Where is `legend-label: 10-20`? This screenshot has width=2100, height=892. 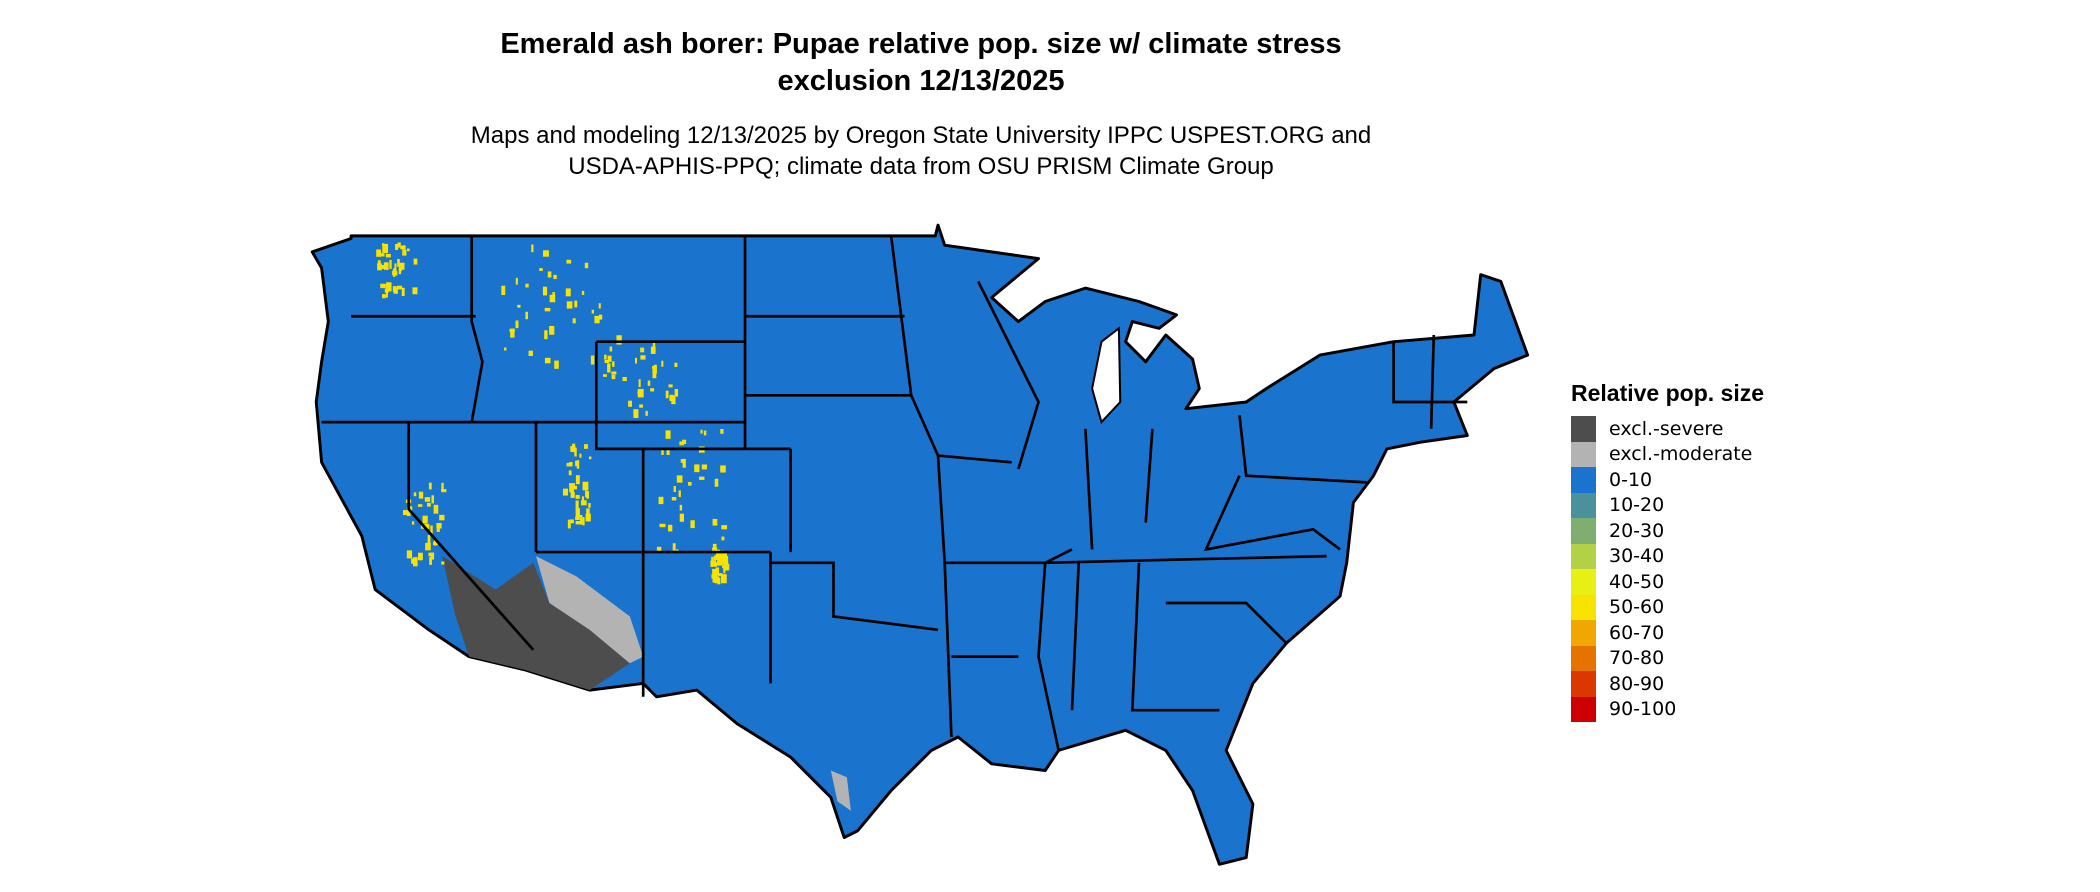
legend-label: 10-20 is located at coordinates (1637, 505).